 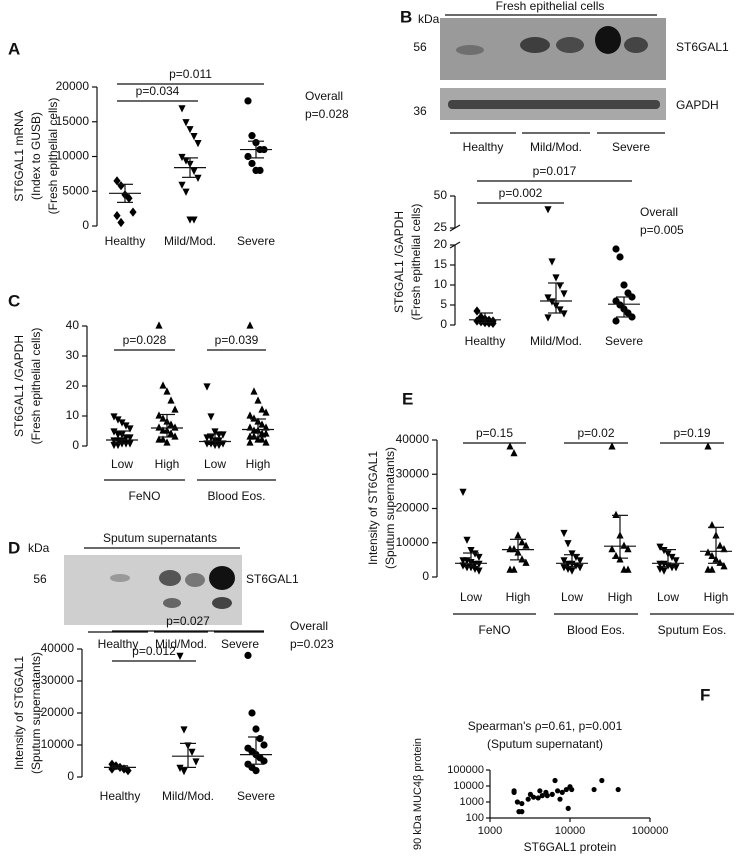 I want to click on x-tick-label: Severe, so click(x=624, y=341).